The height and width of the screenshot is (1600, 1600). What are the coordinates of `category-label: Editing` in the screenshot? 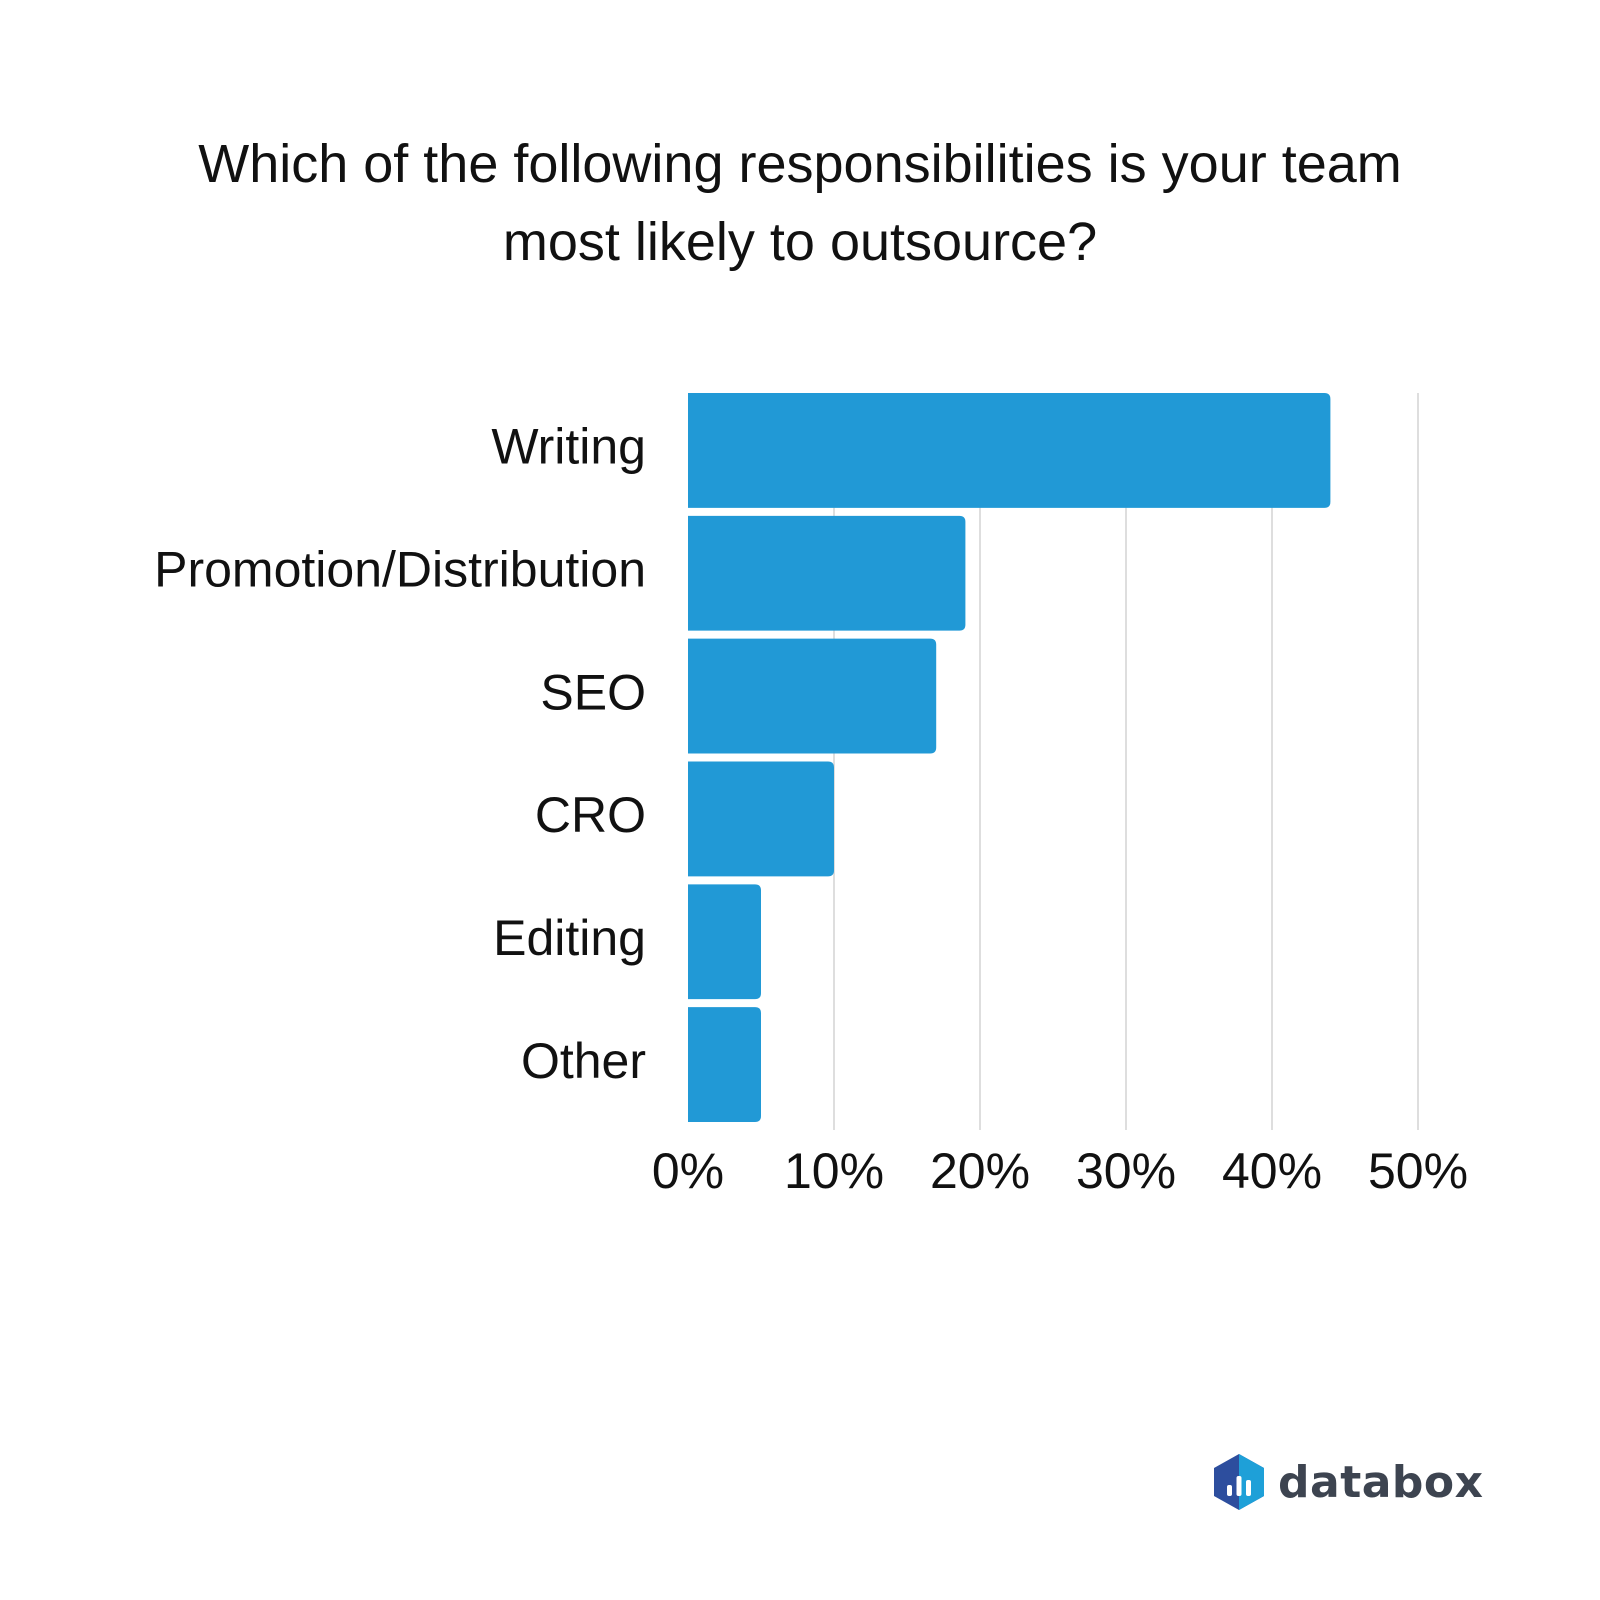 It's located at (569, 938).